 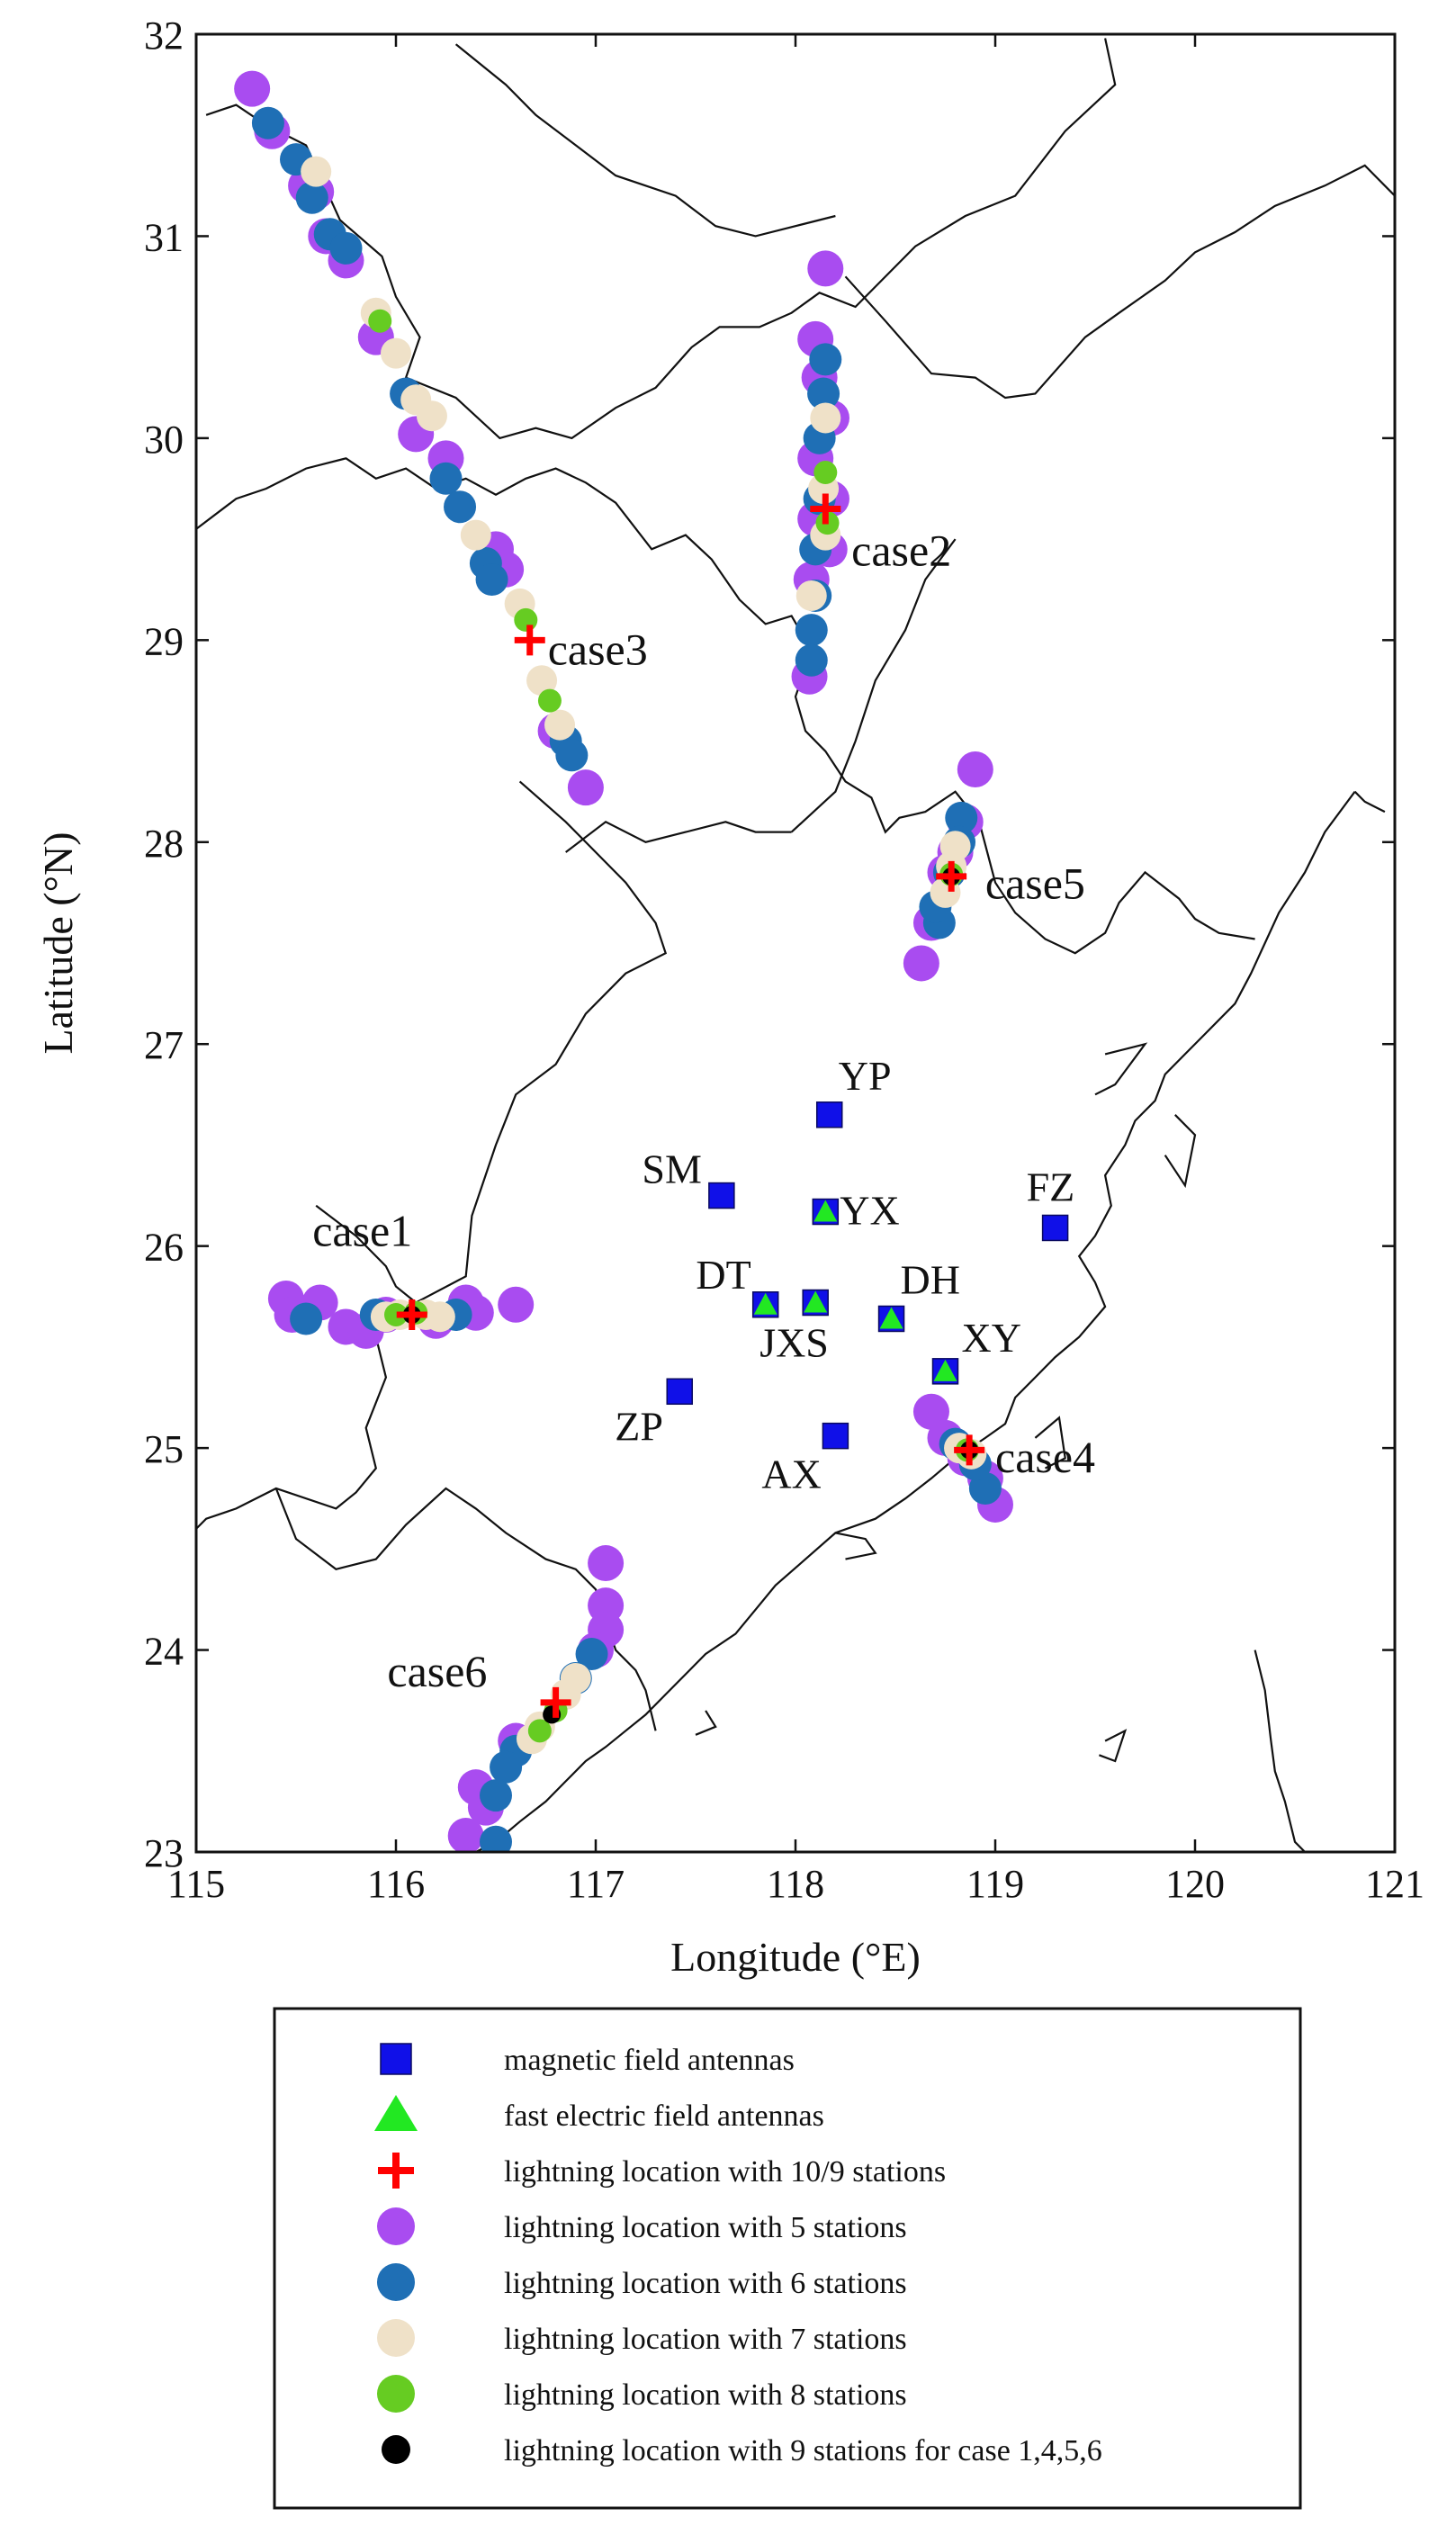 What do you see at coordinates (870, 1211) in the screenshot?
I see `station-label-yx: YX` at bounding box center [870, 1211].